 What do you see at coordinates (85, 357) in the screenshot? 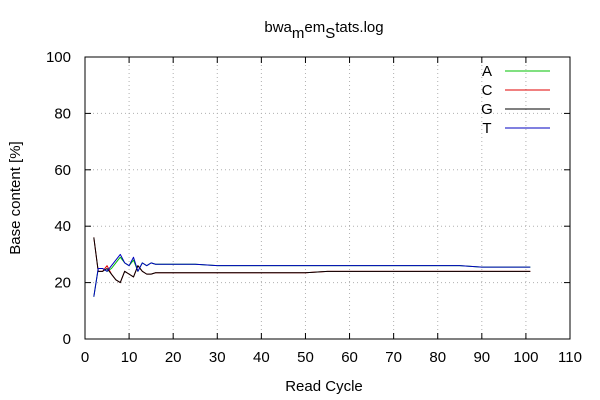
I see `x-tick-label: 0` at bounding box center [85, 357].